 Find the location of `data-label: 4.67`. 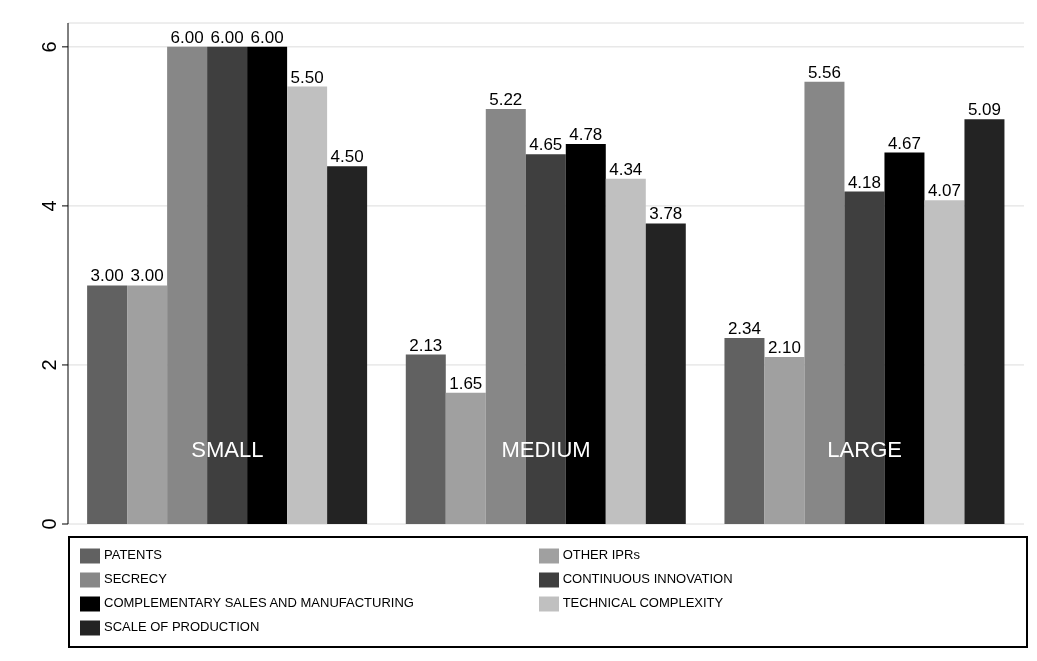

data-label: 4.67 is located at coordinates (904, 143).